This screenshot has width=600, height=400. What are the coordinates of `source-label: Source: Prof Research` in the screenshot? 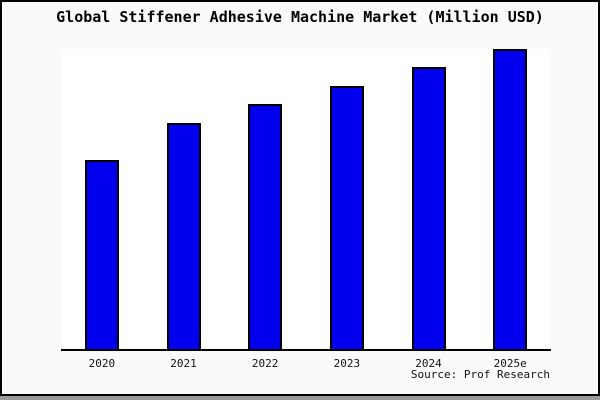 It's located at (480, 374).